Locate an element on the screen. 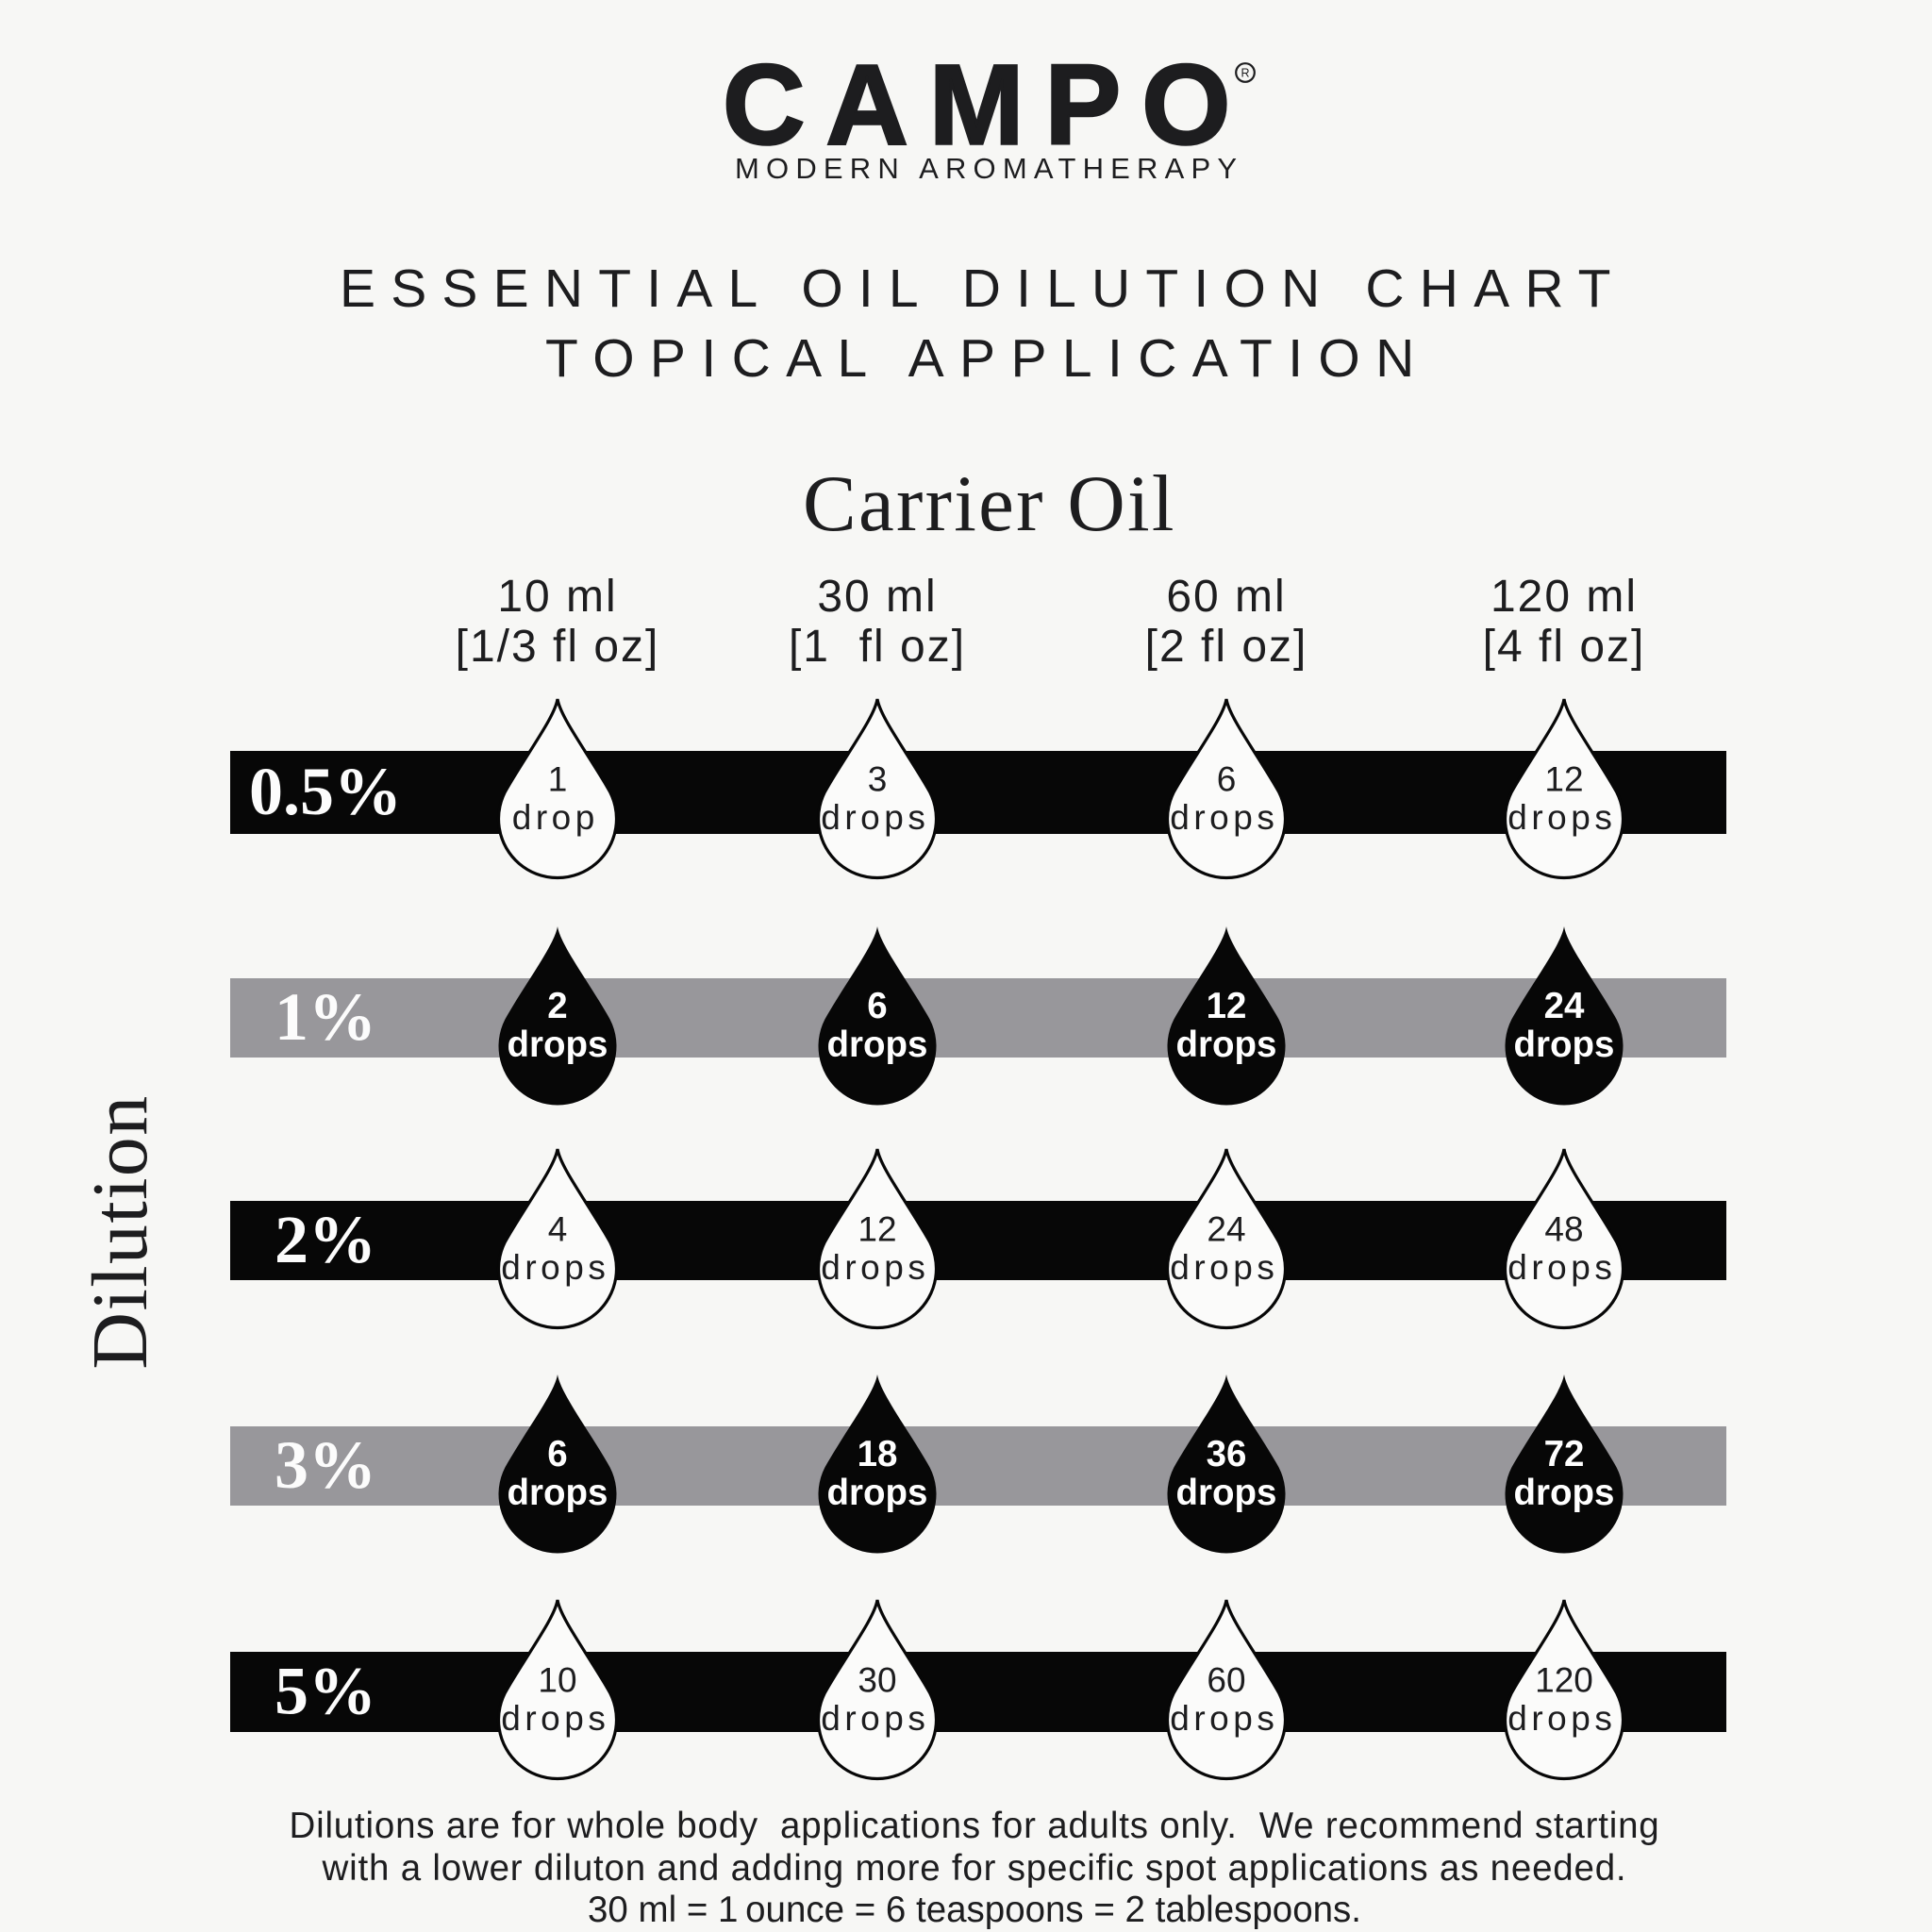  svg-text: drop is located at coordinates (556, 817).